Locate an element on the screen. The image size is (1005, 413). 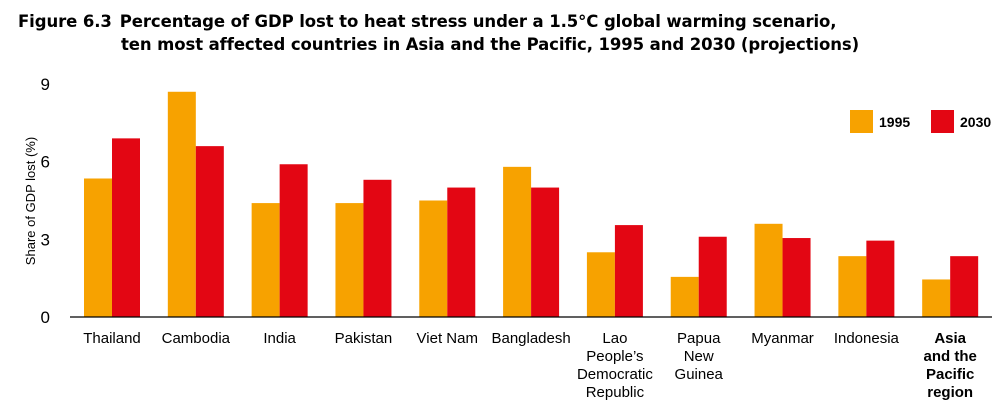
y-tick-label: 3 is located at coordinates (45, 239).